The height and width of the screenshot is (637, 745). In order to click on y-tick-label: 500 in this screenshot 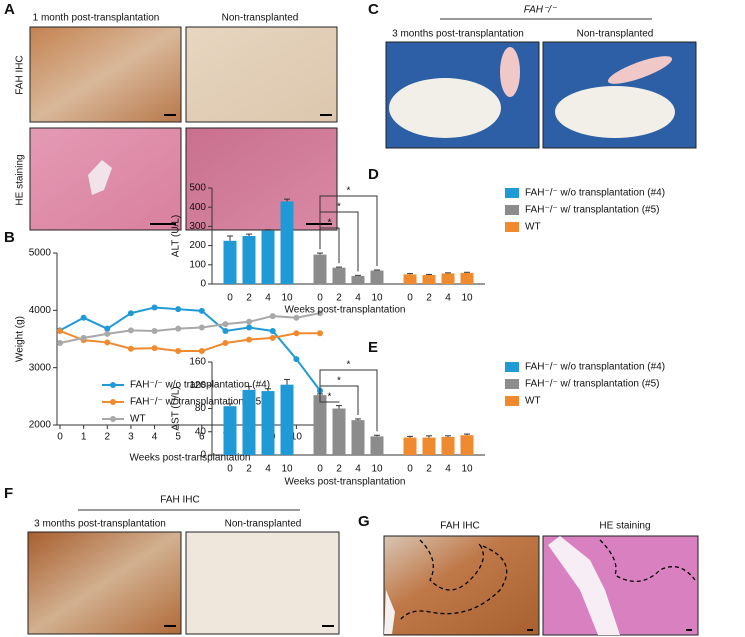, I will do `click(197, 188)`.